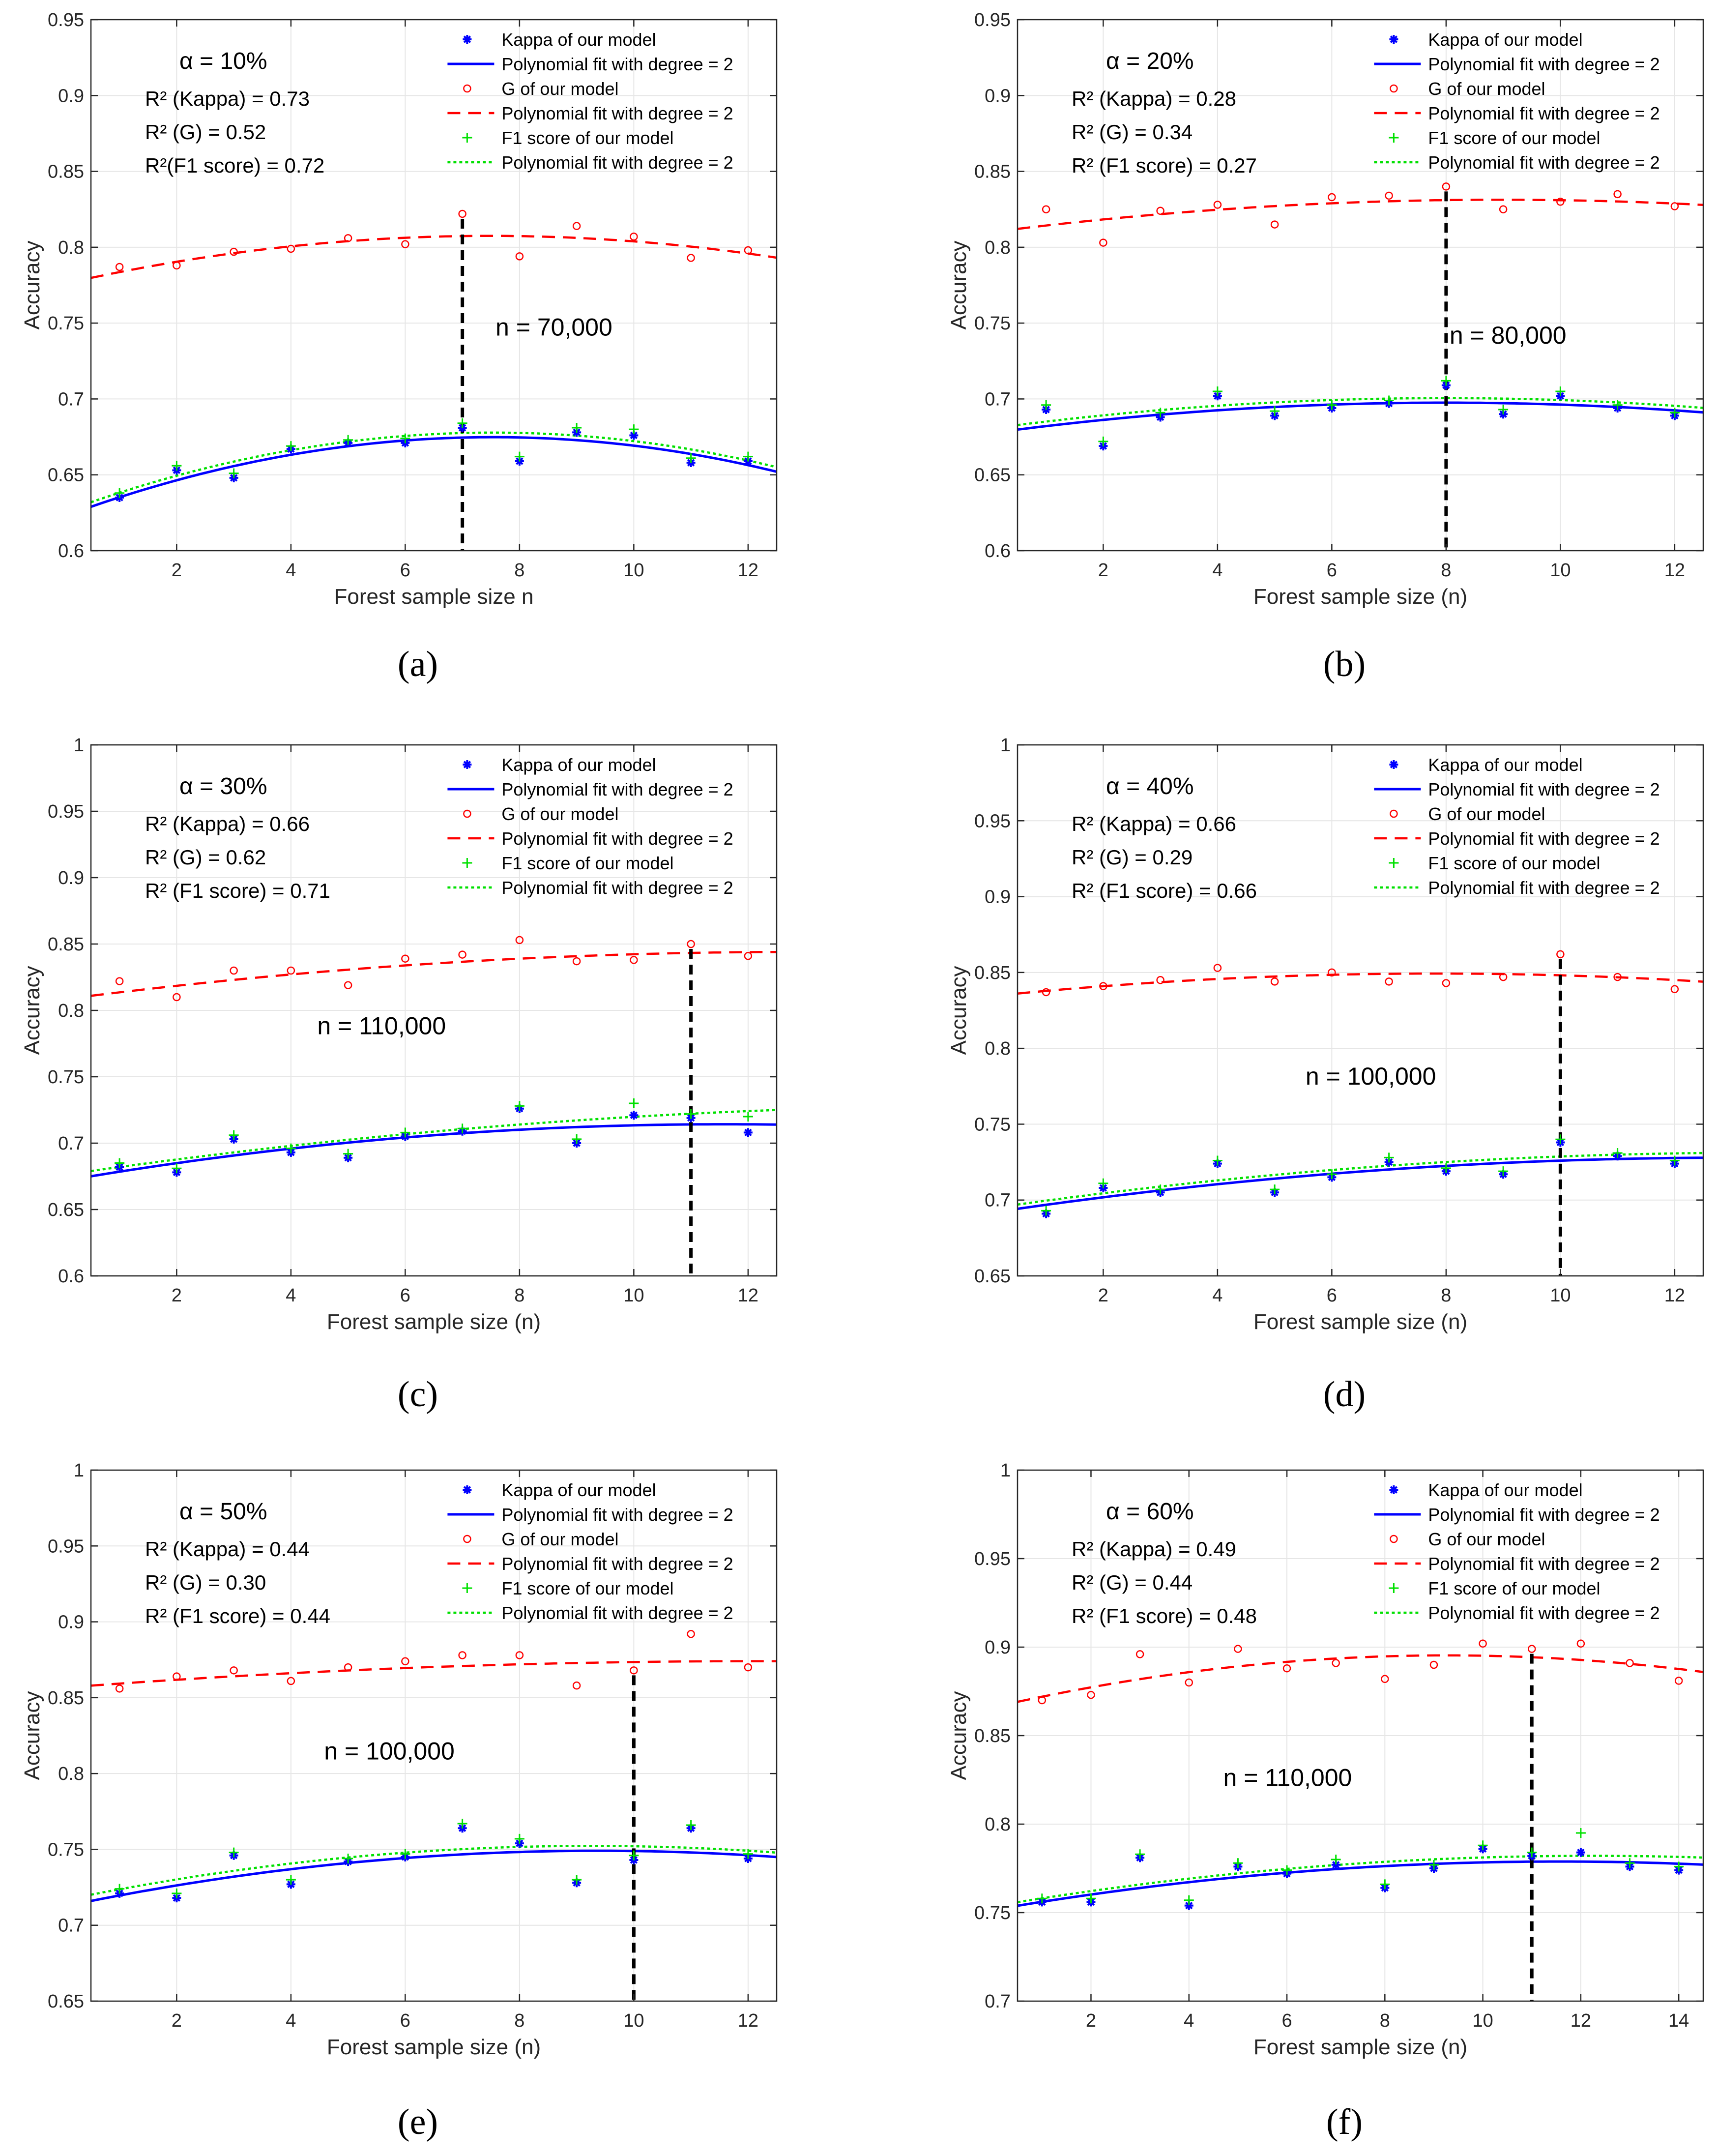 The width and height of the screenshot is (1717, 2156). What do you see at coordinates (205, 132) in the screenshot?
I see `r2-annotation: R² (G) = 0.52` at bounding box center [205, 132].